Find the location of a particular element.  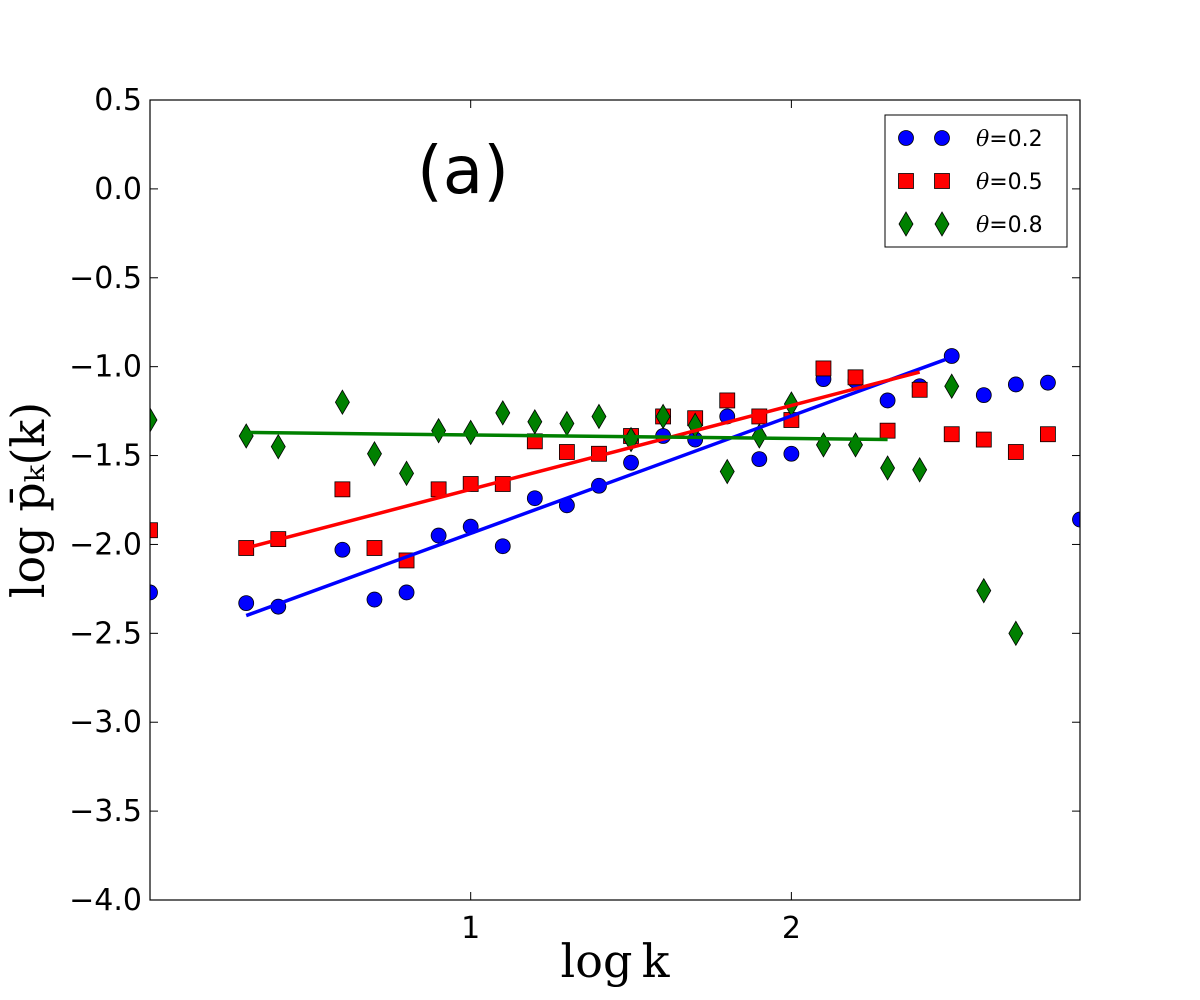

x-axis-label: log k is located at coordinates (616, 961).